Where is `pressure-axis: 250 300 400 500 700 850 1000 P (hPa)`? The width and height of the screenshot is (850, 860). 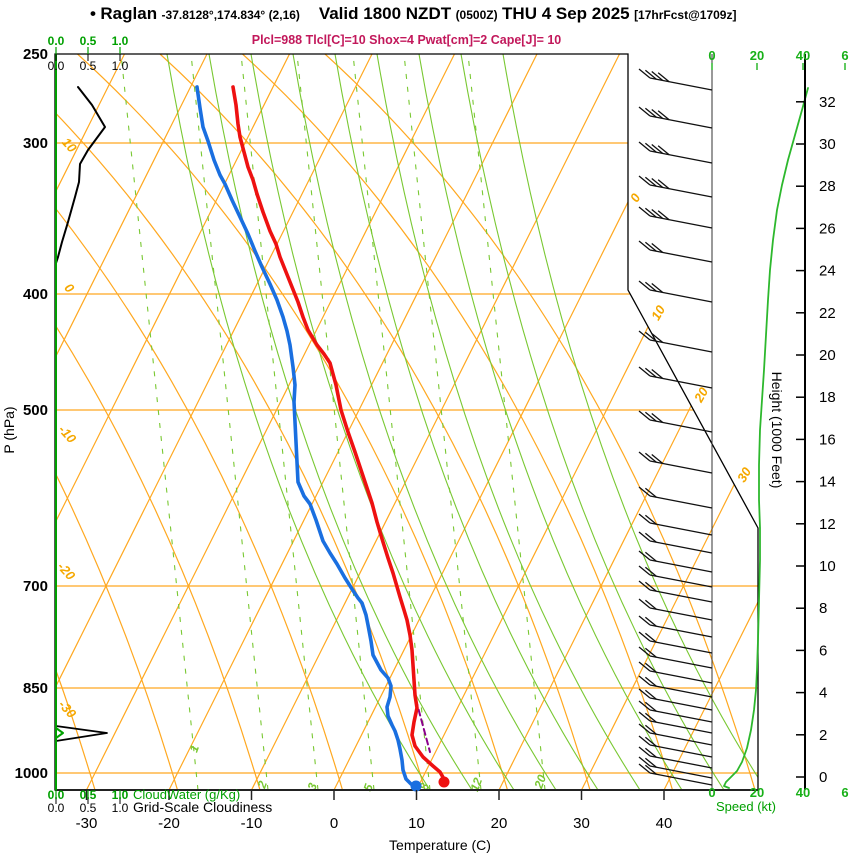
pressure-axis: 250 300 400 500 700 850 1000 P (hPa) is located at coordinates (24, 414).